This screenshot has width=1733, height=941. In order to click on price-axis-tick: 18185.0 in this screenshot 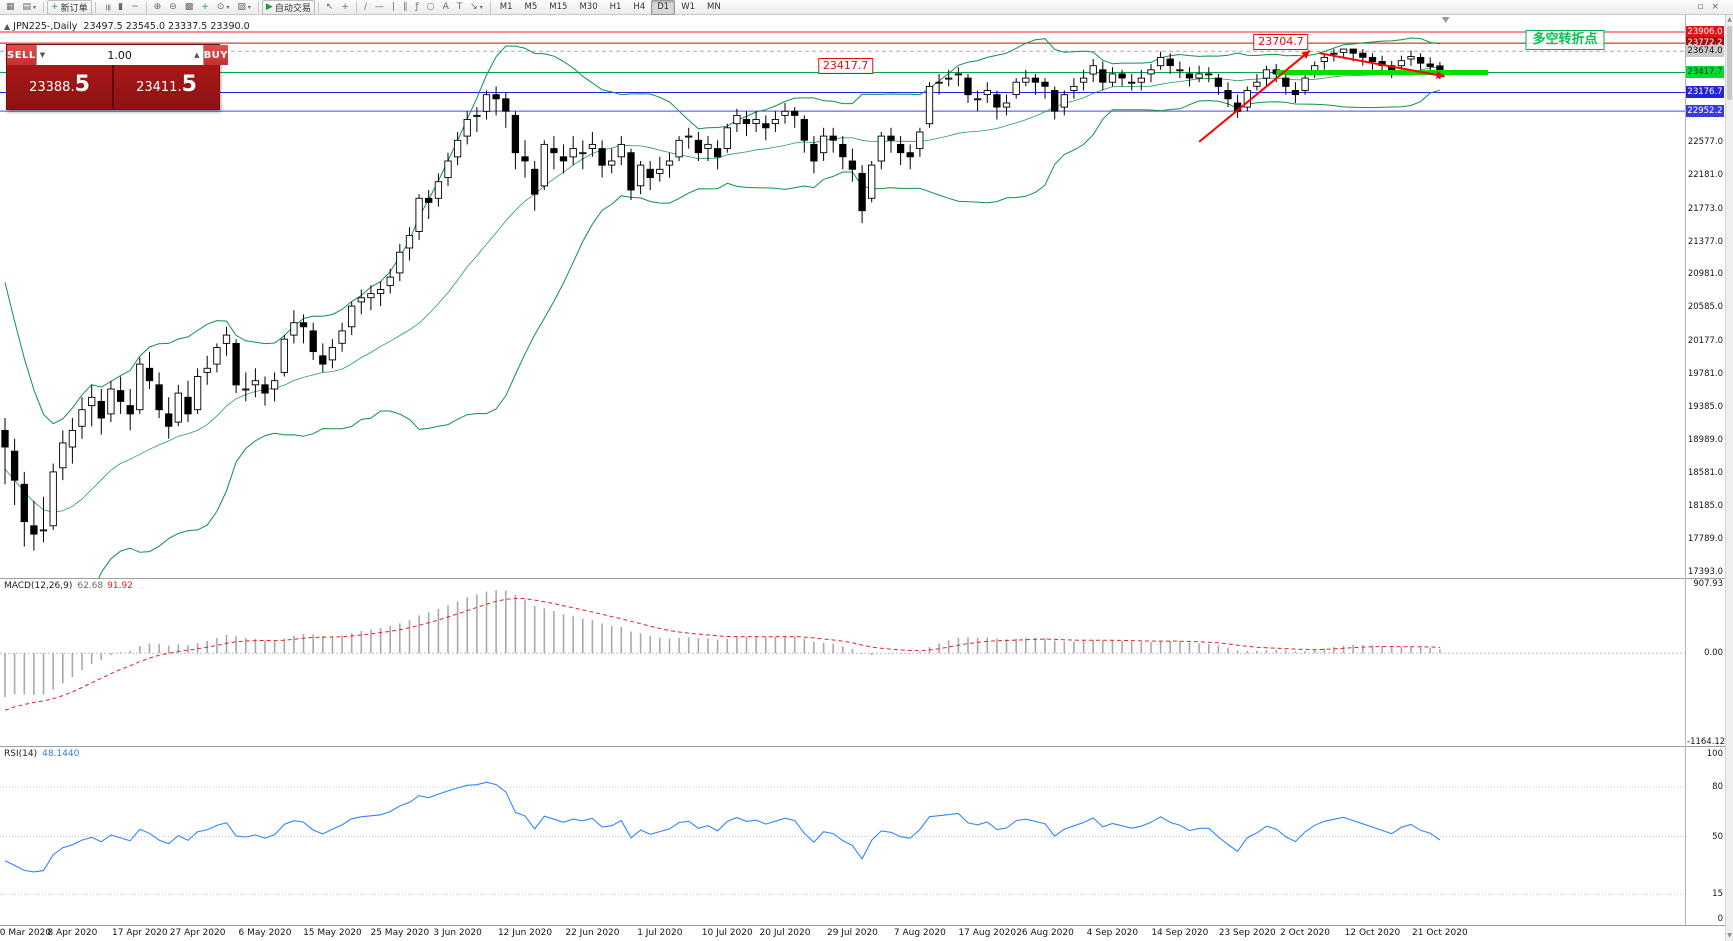, I will do `click(1705, 506)`.